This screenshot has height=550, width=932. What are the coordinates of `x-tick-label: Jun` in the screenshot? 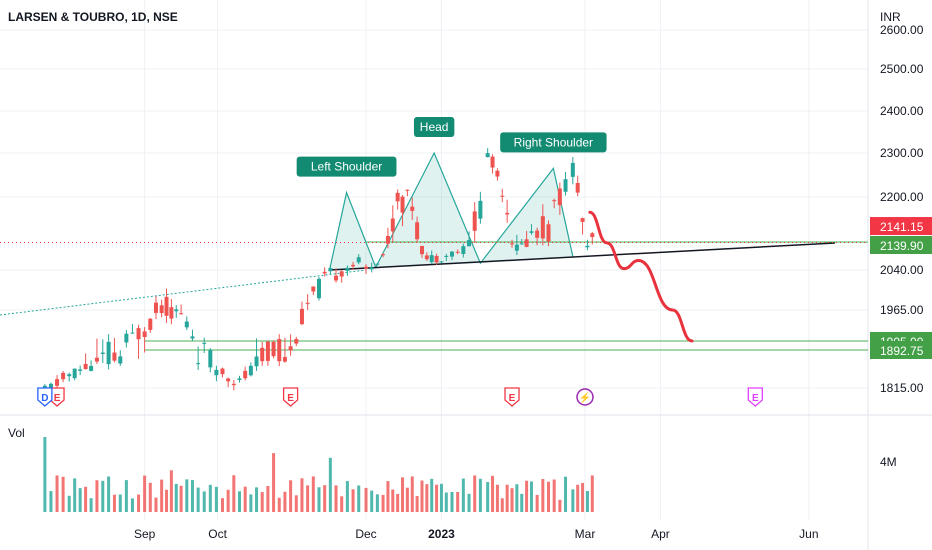 It's located at (808, 534).